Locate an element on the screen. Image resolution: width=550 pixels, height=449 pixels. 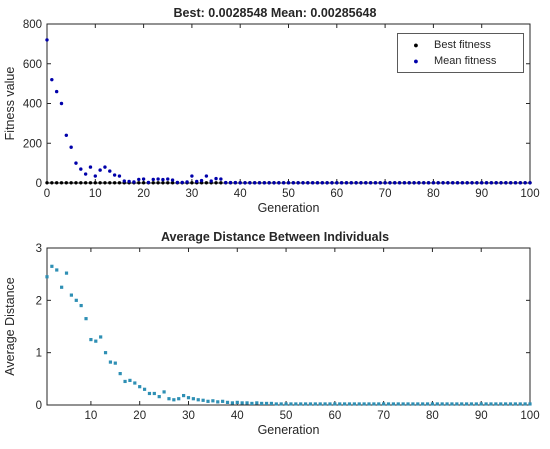
x-tick-label: 20 is located at coordinates (139, 416).